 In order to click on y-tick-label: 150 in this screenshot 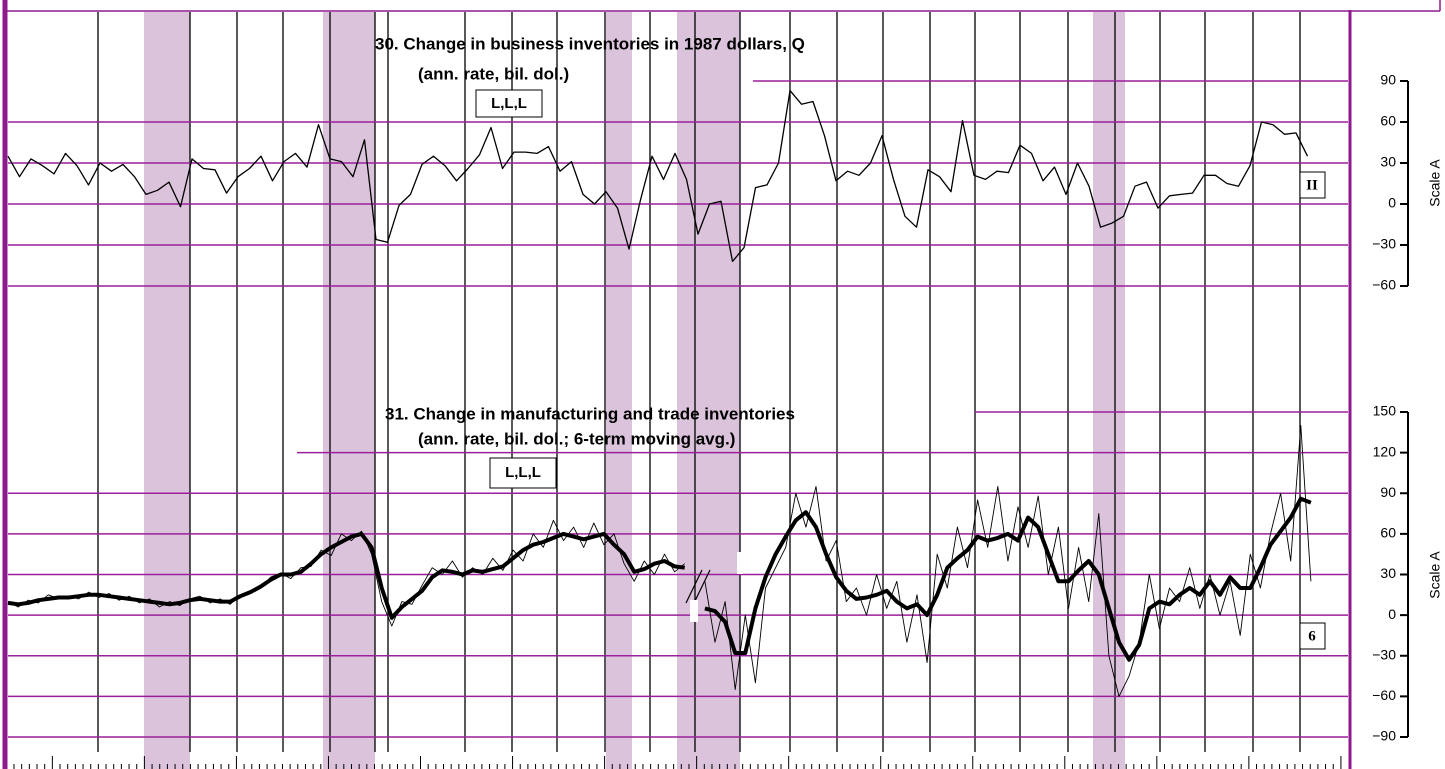, I will do `click(1385, 411)`.